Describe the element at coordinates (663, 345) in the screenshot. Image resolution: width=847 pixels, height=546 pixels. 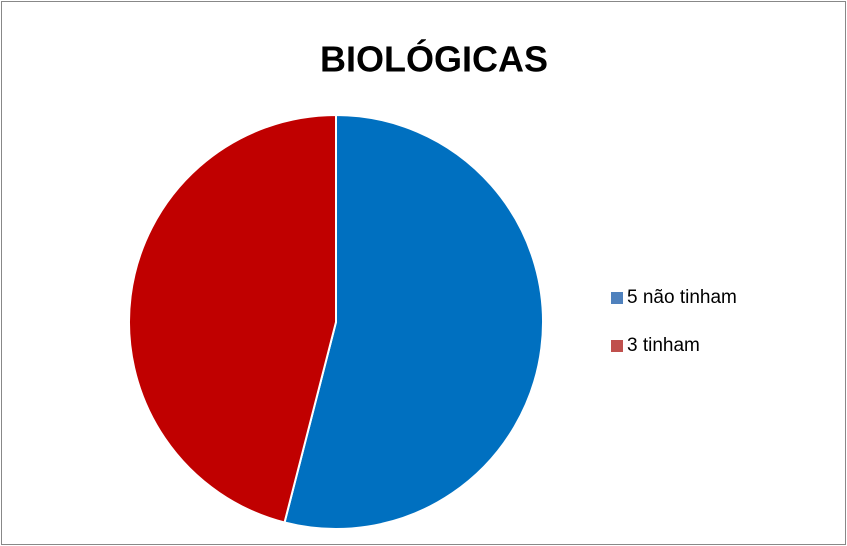
I see `legend-label: 3 tinham` at that location.